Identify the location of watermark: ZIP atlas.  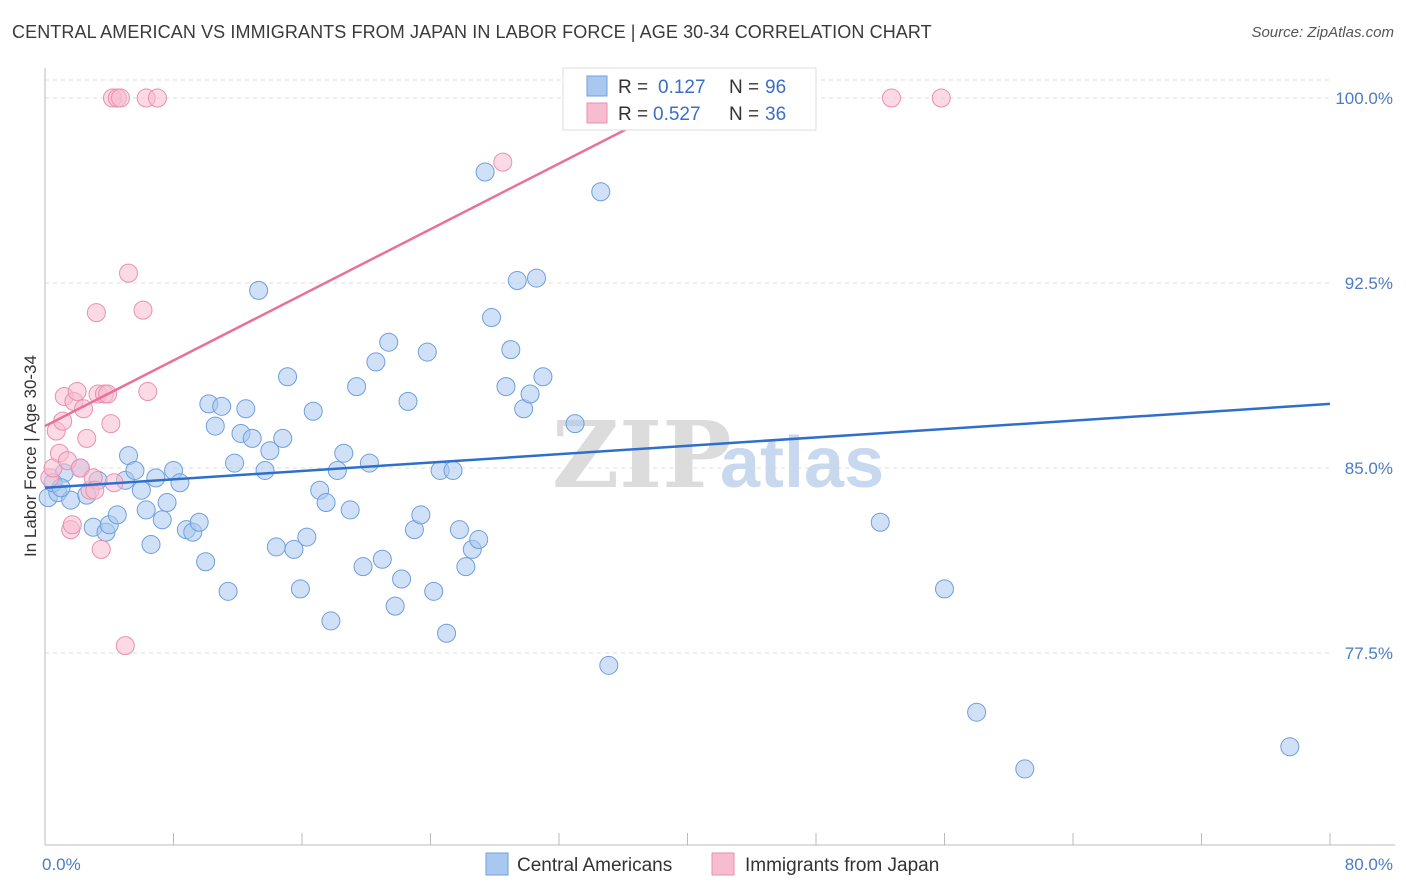
(718, 455).